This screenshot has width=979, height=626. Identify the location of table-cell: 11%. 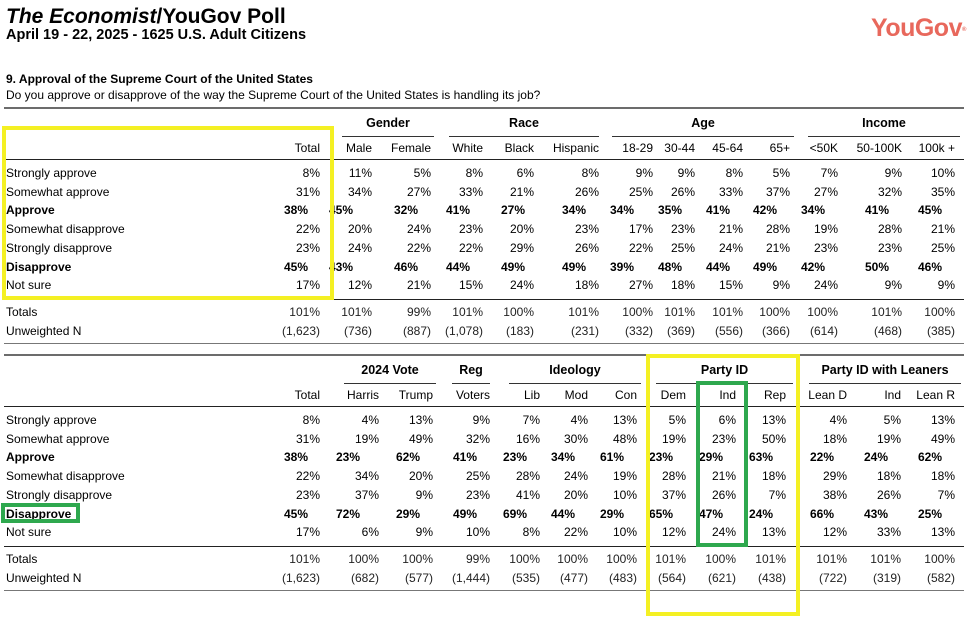
(360, 173).